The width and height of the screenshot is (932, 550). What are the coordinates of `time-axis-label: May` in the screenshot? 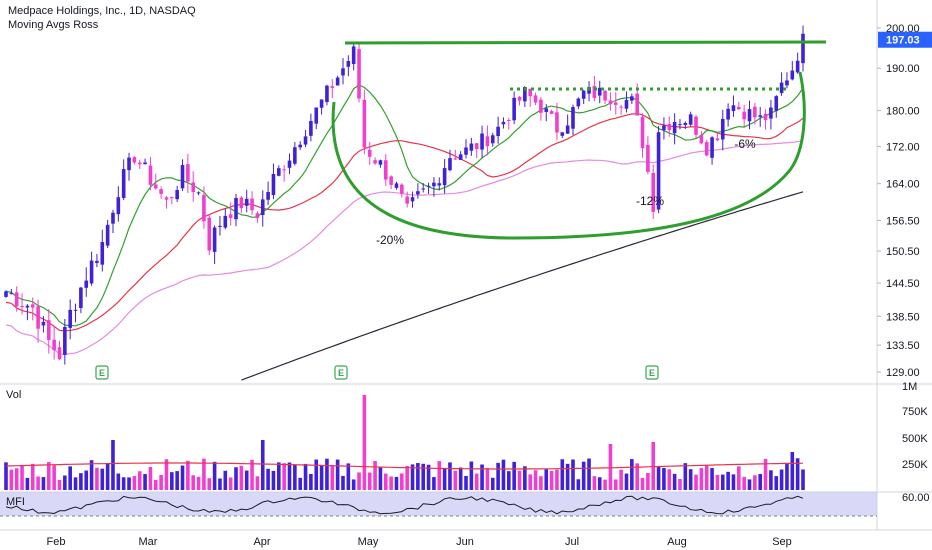 It's located at (368, 542).